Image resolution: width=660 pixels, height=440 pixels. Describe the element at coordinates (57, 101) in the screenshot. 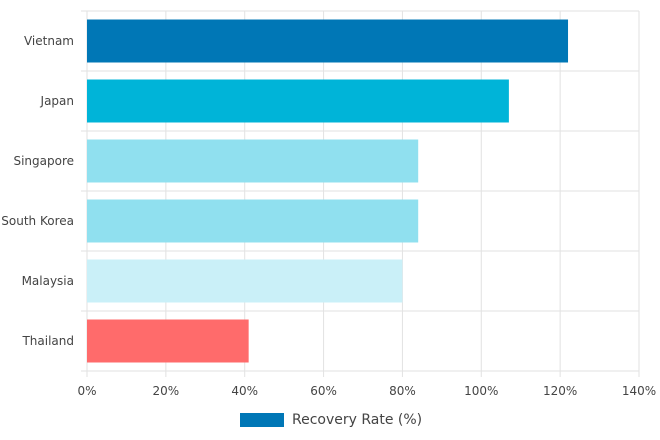

I see `y-tick-label: Japan` at that location.